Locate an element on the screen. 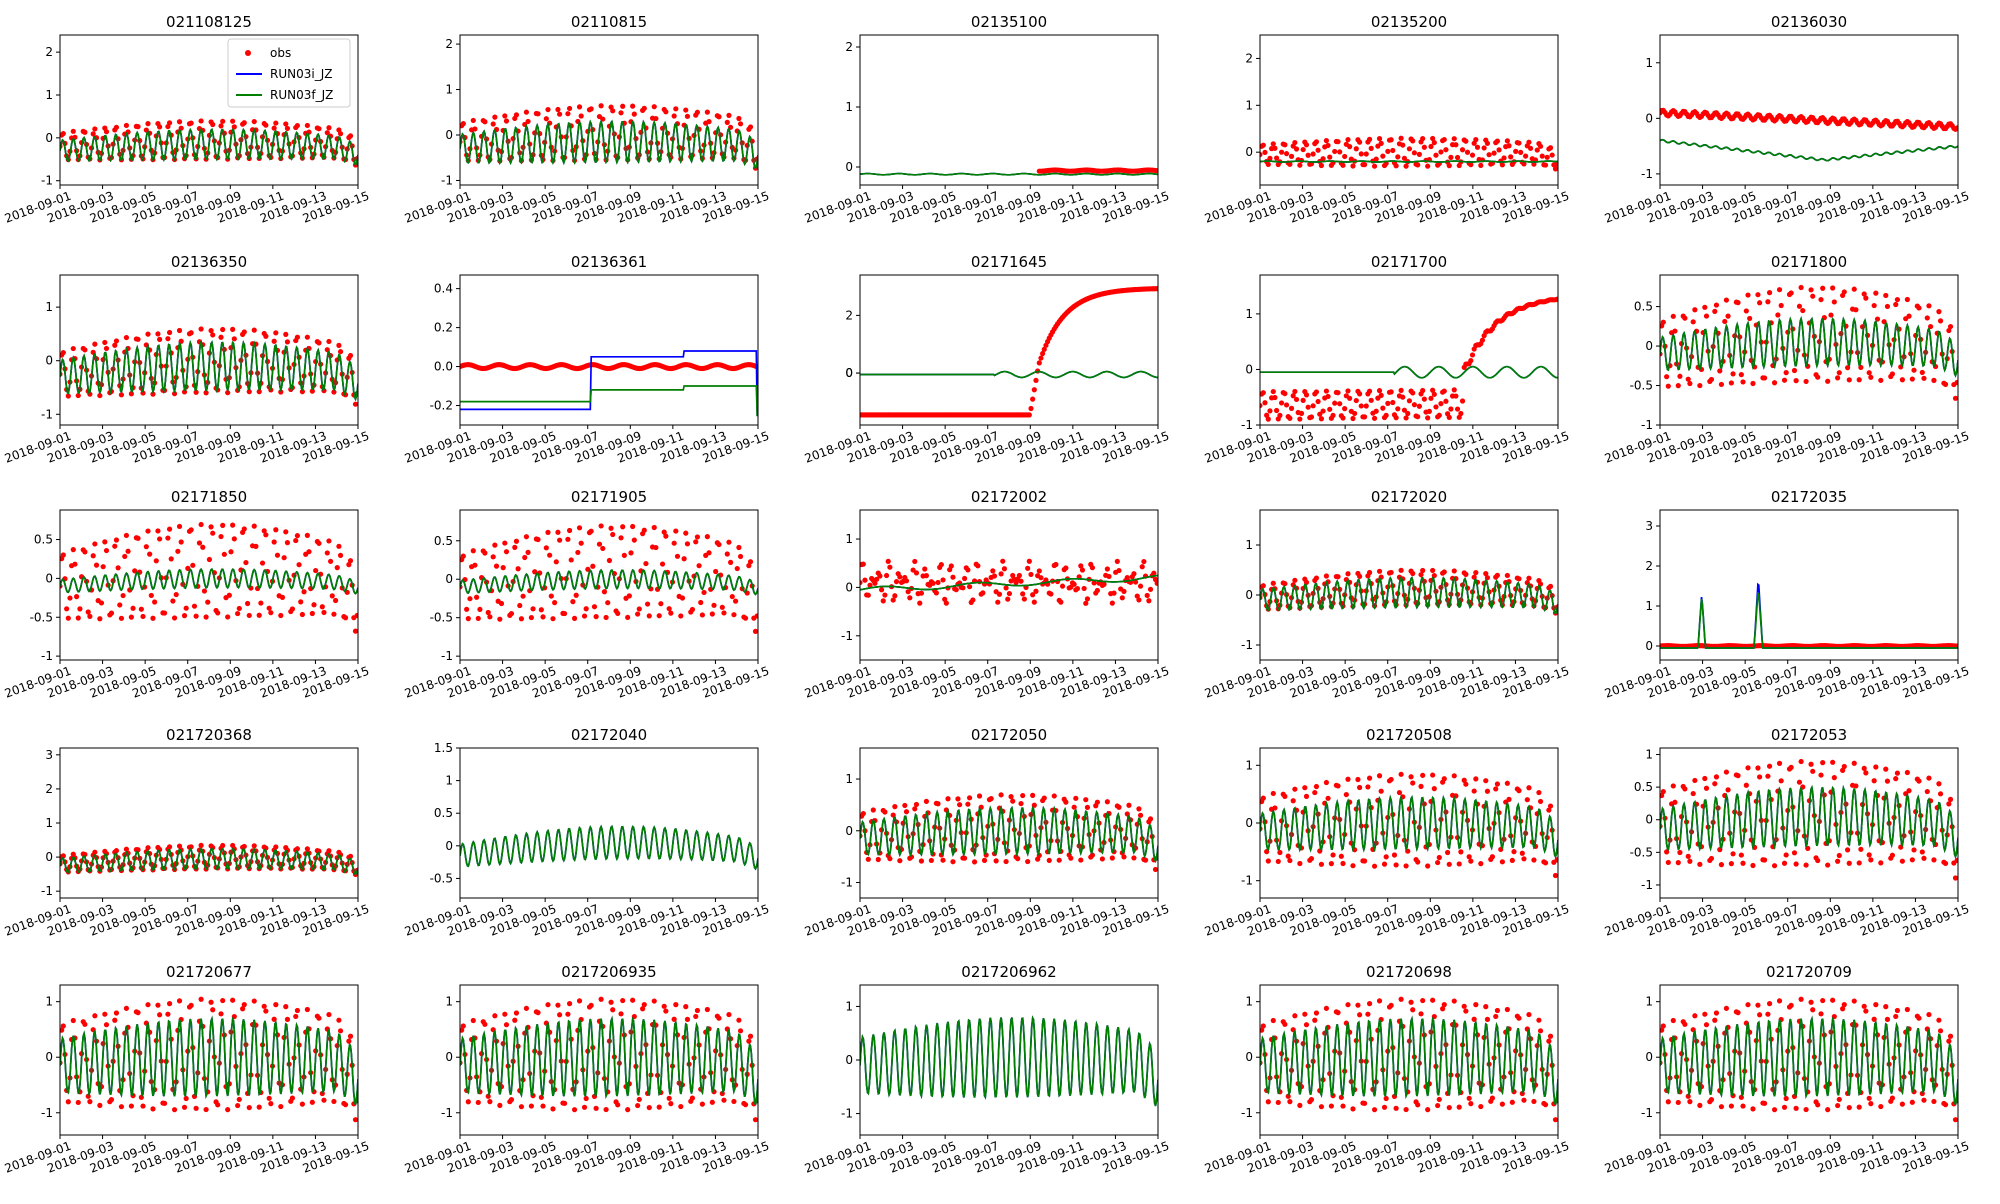 This screenshot has height=1204, width=2000. series-RUN03i_JZ is located at coordinates (609, 383).